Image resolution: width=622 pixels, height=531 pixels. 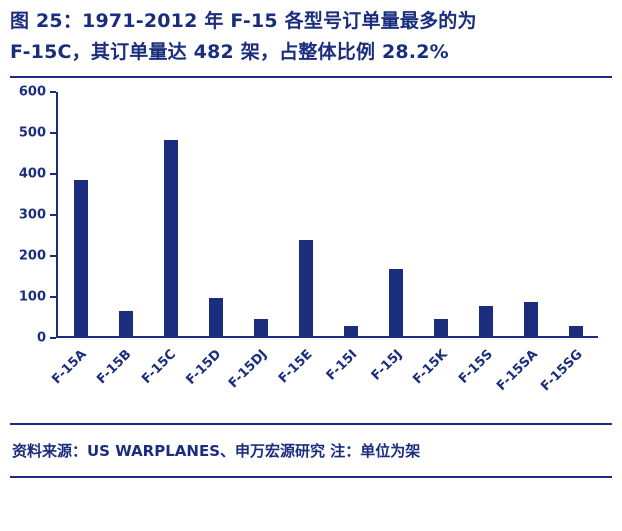 I want to click on bar-f-15i, so click(x=350, y=330).